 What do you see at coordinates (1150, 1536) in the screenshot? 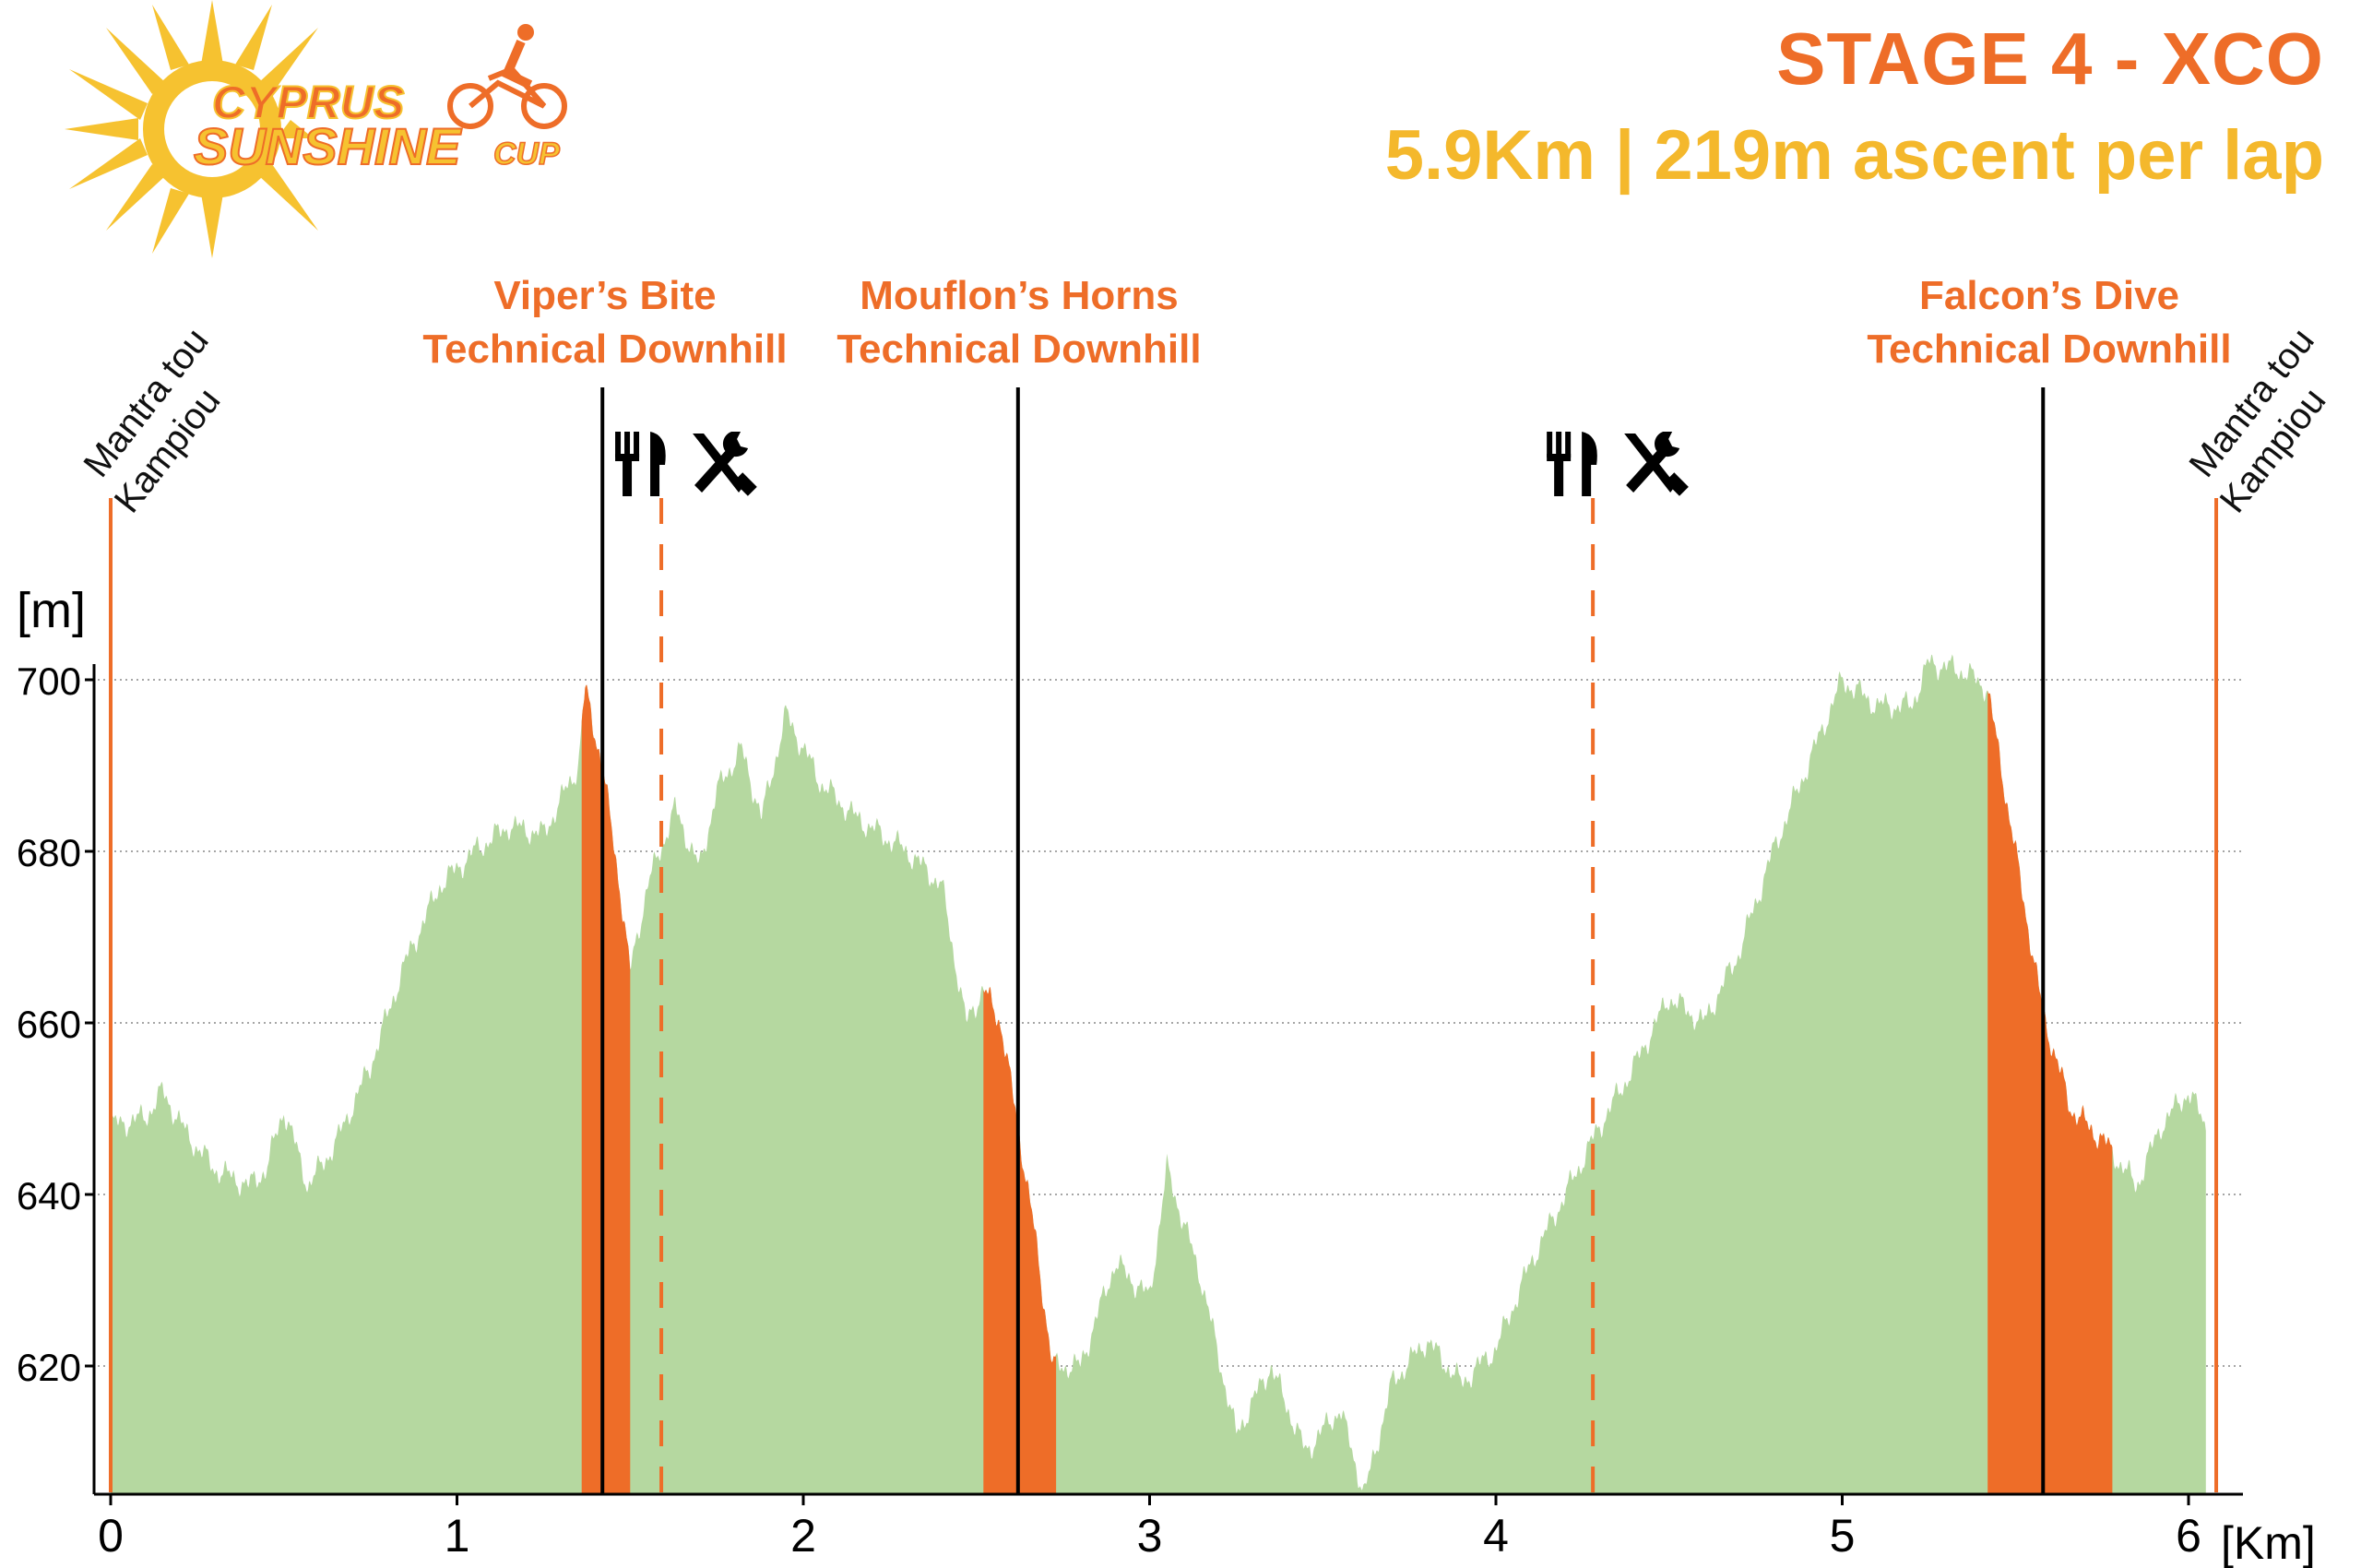
I see `x-tick-label: 3` at bounding box center [1150, 1536].